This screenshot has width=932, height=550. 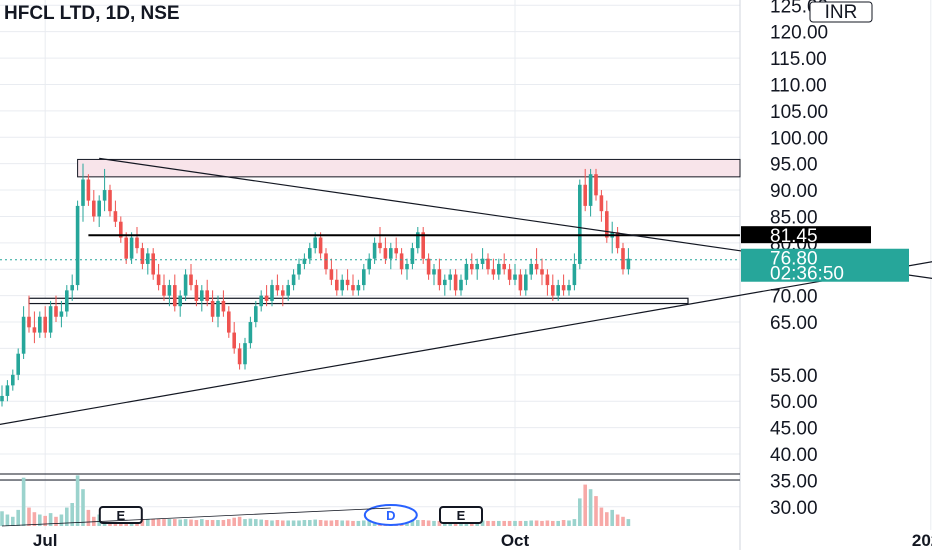 I want to click on dividend-marker: D, so click(x=390, y=515).